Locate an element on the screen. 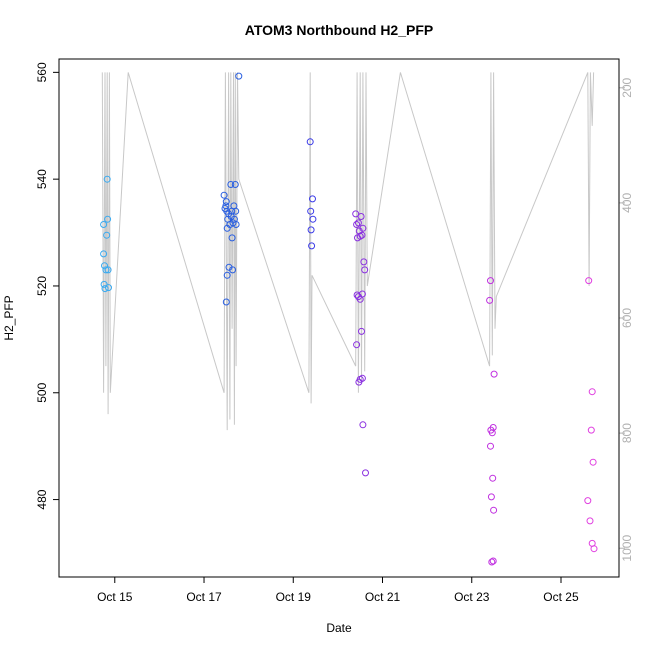  x-tick-label: Oct 23 is located at coordinates (472, 597).